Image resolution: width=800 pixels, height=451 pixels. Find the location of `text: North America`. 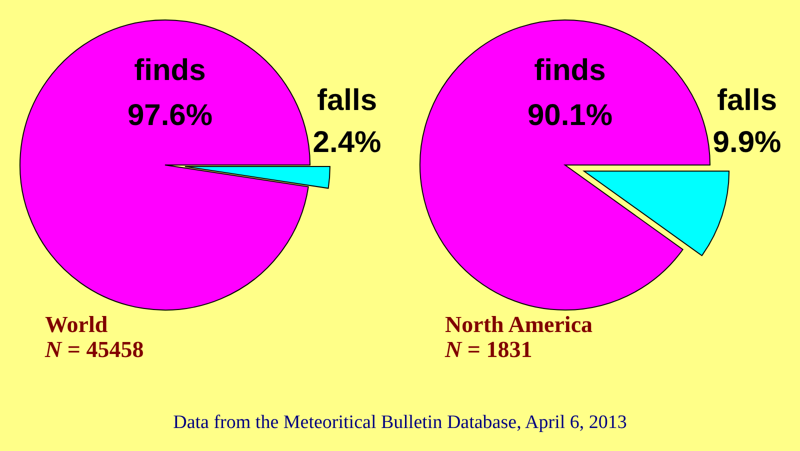

text: North America is located at coordinates (519, 324).